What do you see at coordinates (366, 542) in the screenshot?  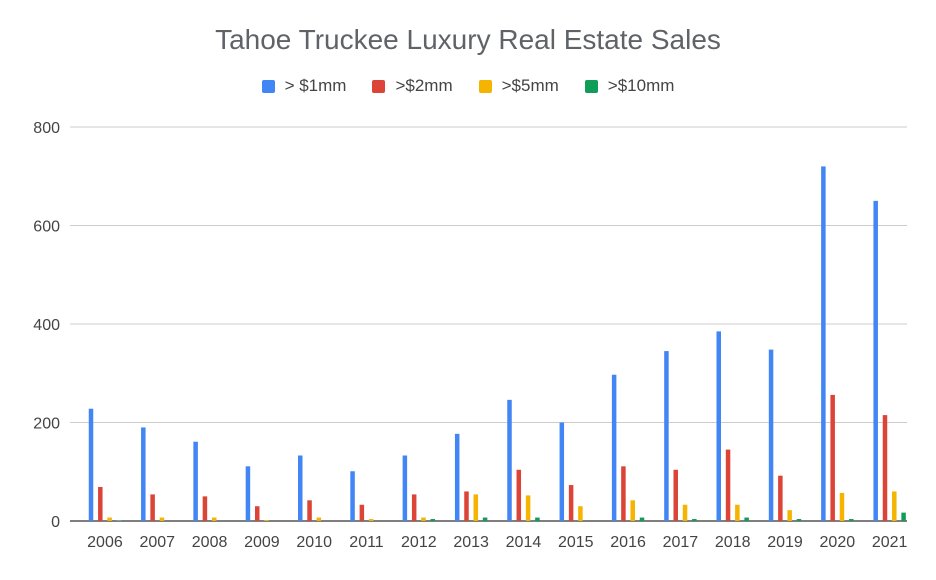 I see `x-tick-label: 2011` at bounding box center [366, 542].